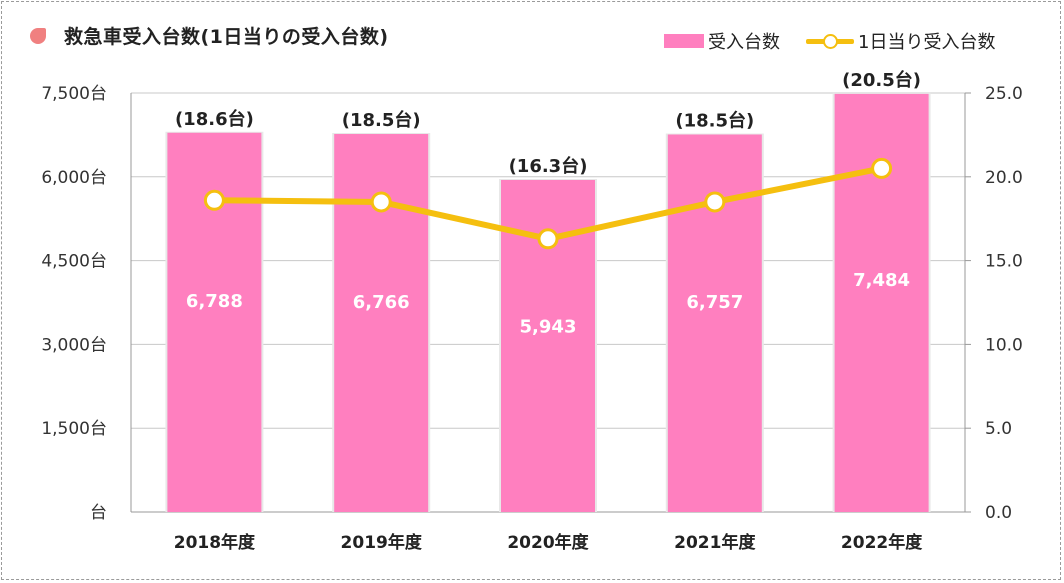 The height and width of the screenshot is (583, 1064). I want to click on legend-item-bar: 受入台数, so click(722, 41).